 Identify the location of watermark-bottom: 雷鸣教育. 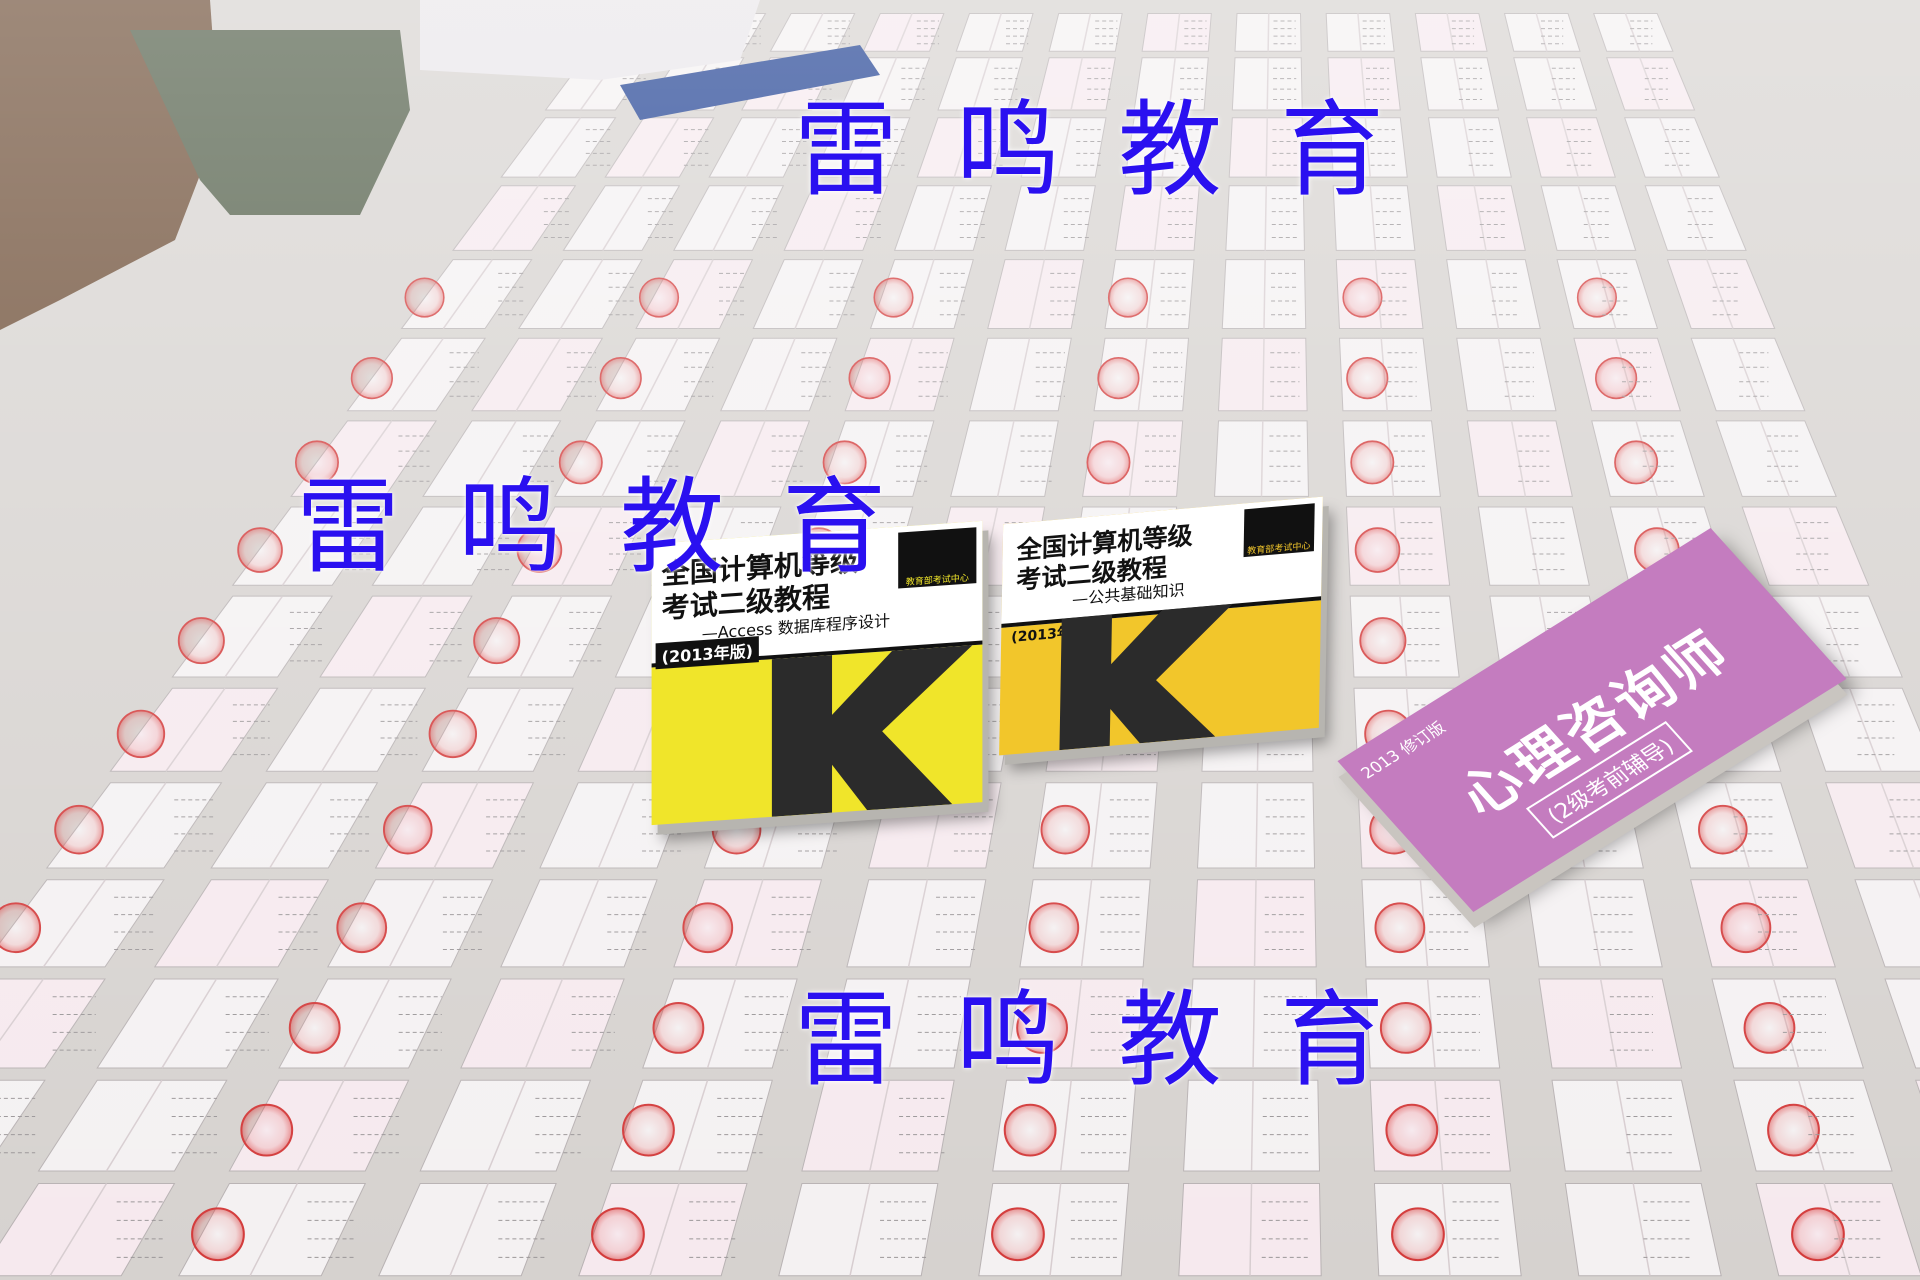
(1118, 1040).